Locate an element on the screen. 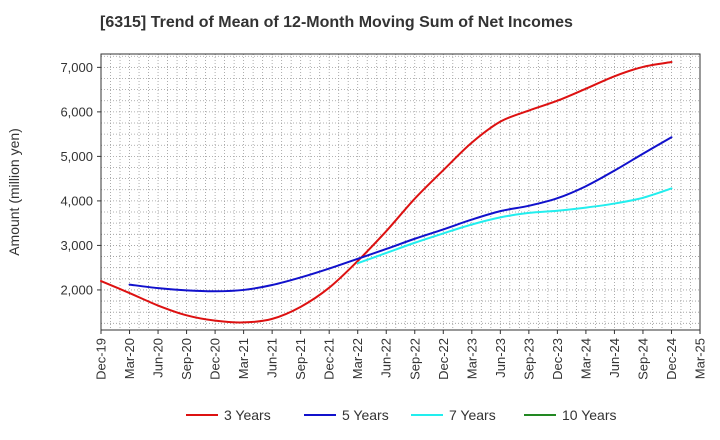  x-tick-label: Dec-21 is located at coordinates (329, 359).